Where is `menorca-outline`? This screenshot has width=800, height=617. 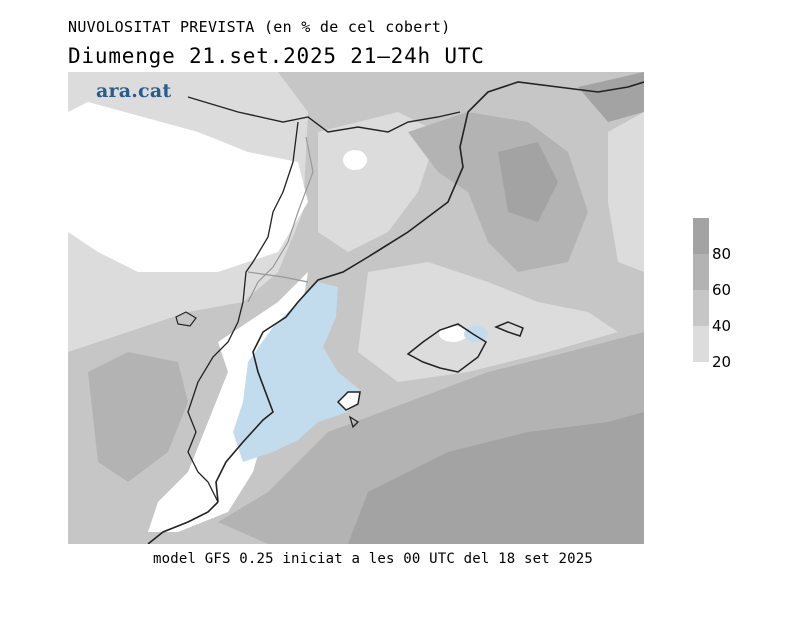 menorca-outline is located at coordinates (509, 329).